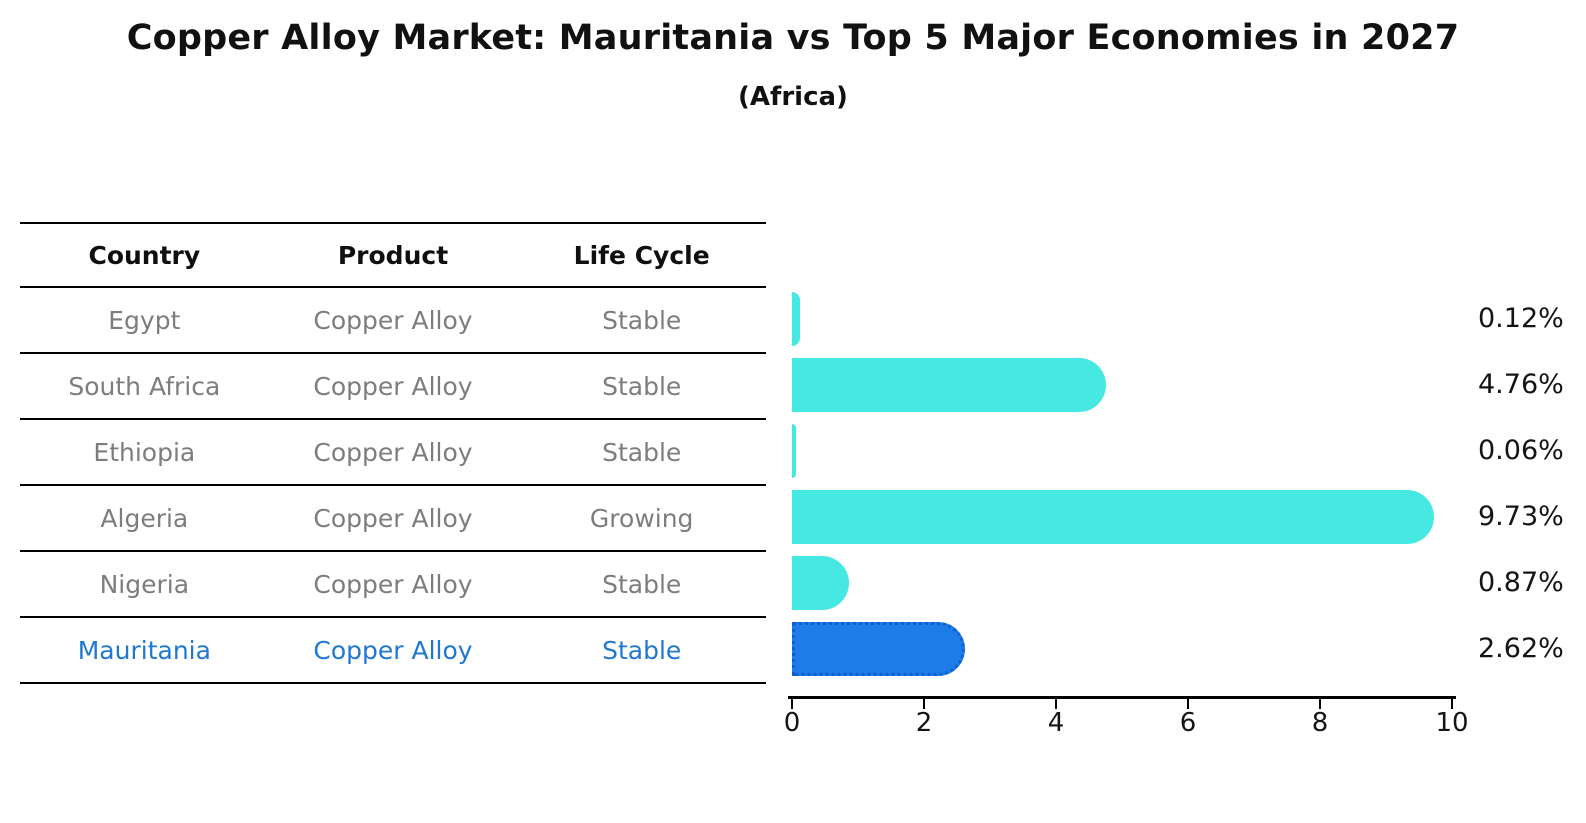 The image size is (1586, 823). What do you see at coordinates (1521, 450) in the screenshot?
I see `value-label-ethiopia: 0.06%` at bounding box center [1521, 450].